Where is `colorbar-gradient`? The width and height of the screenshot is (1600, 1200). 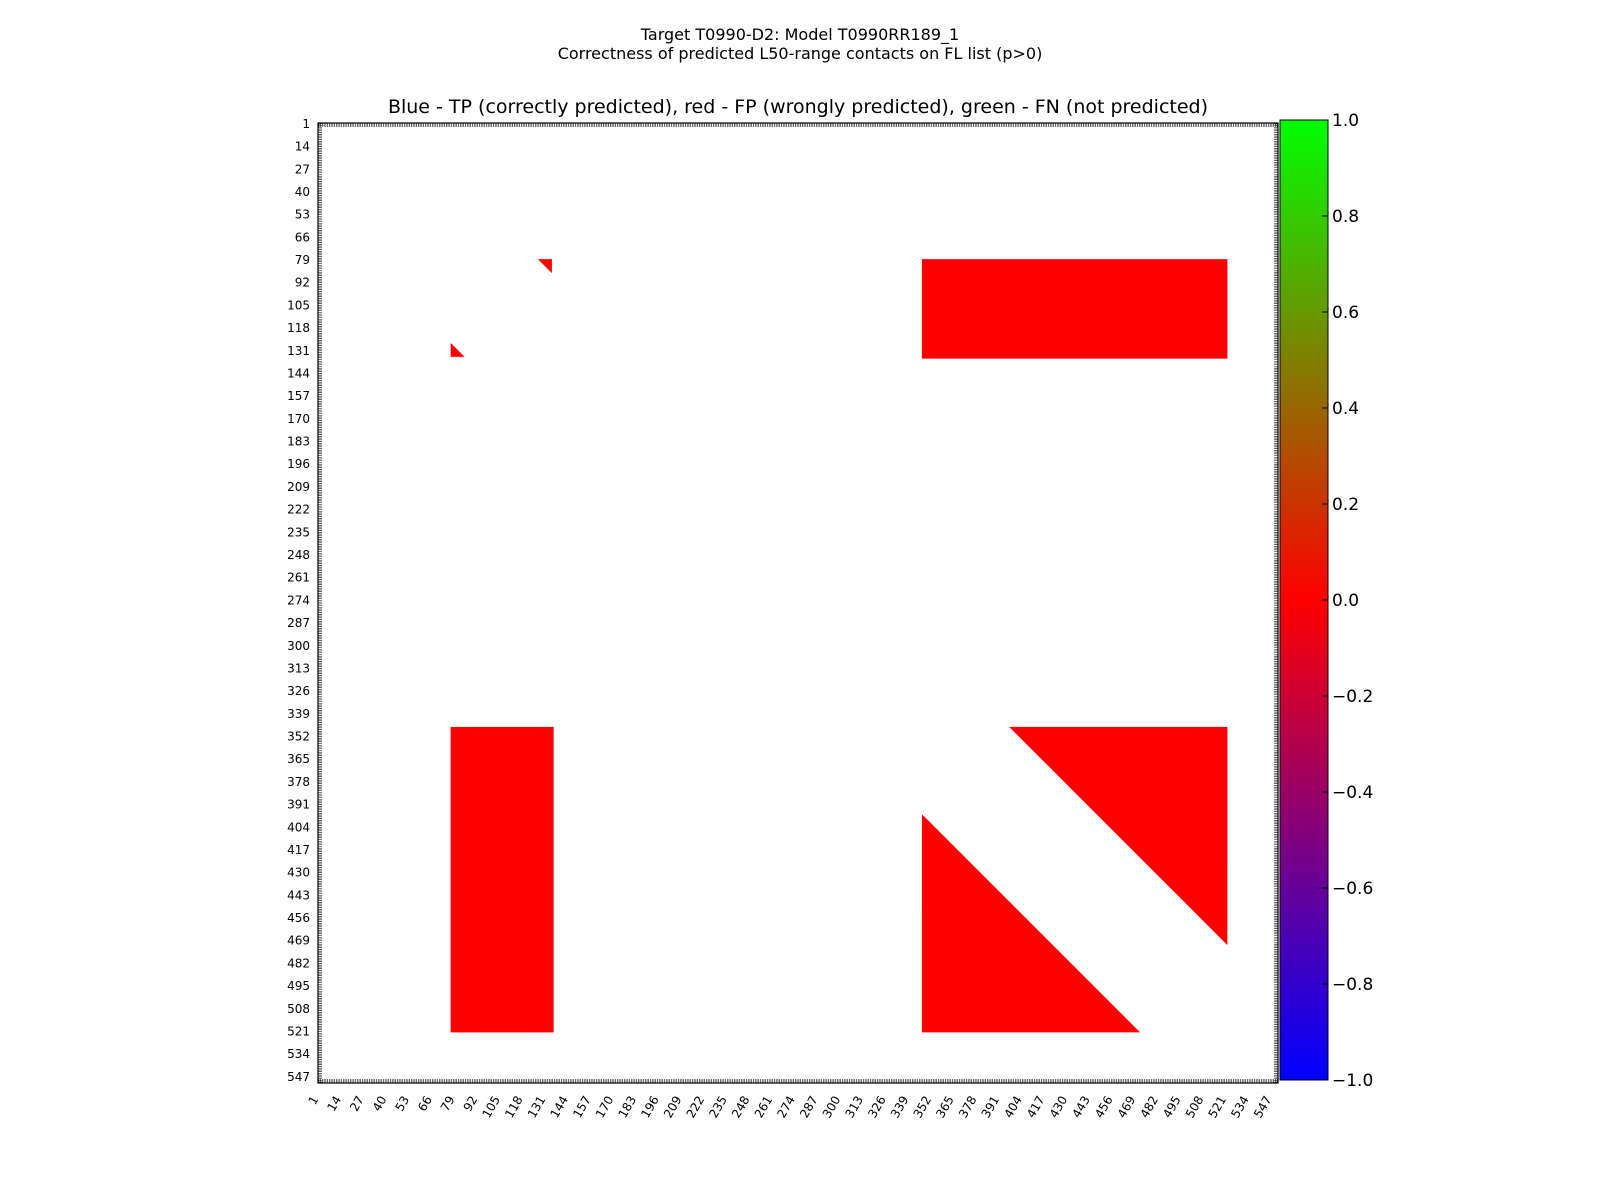
colorbar-gradient is located at coordinates (1304, 600).